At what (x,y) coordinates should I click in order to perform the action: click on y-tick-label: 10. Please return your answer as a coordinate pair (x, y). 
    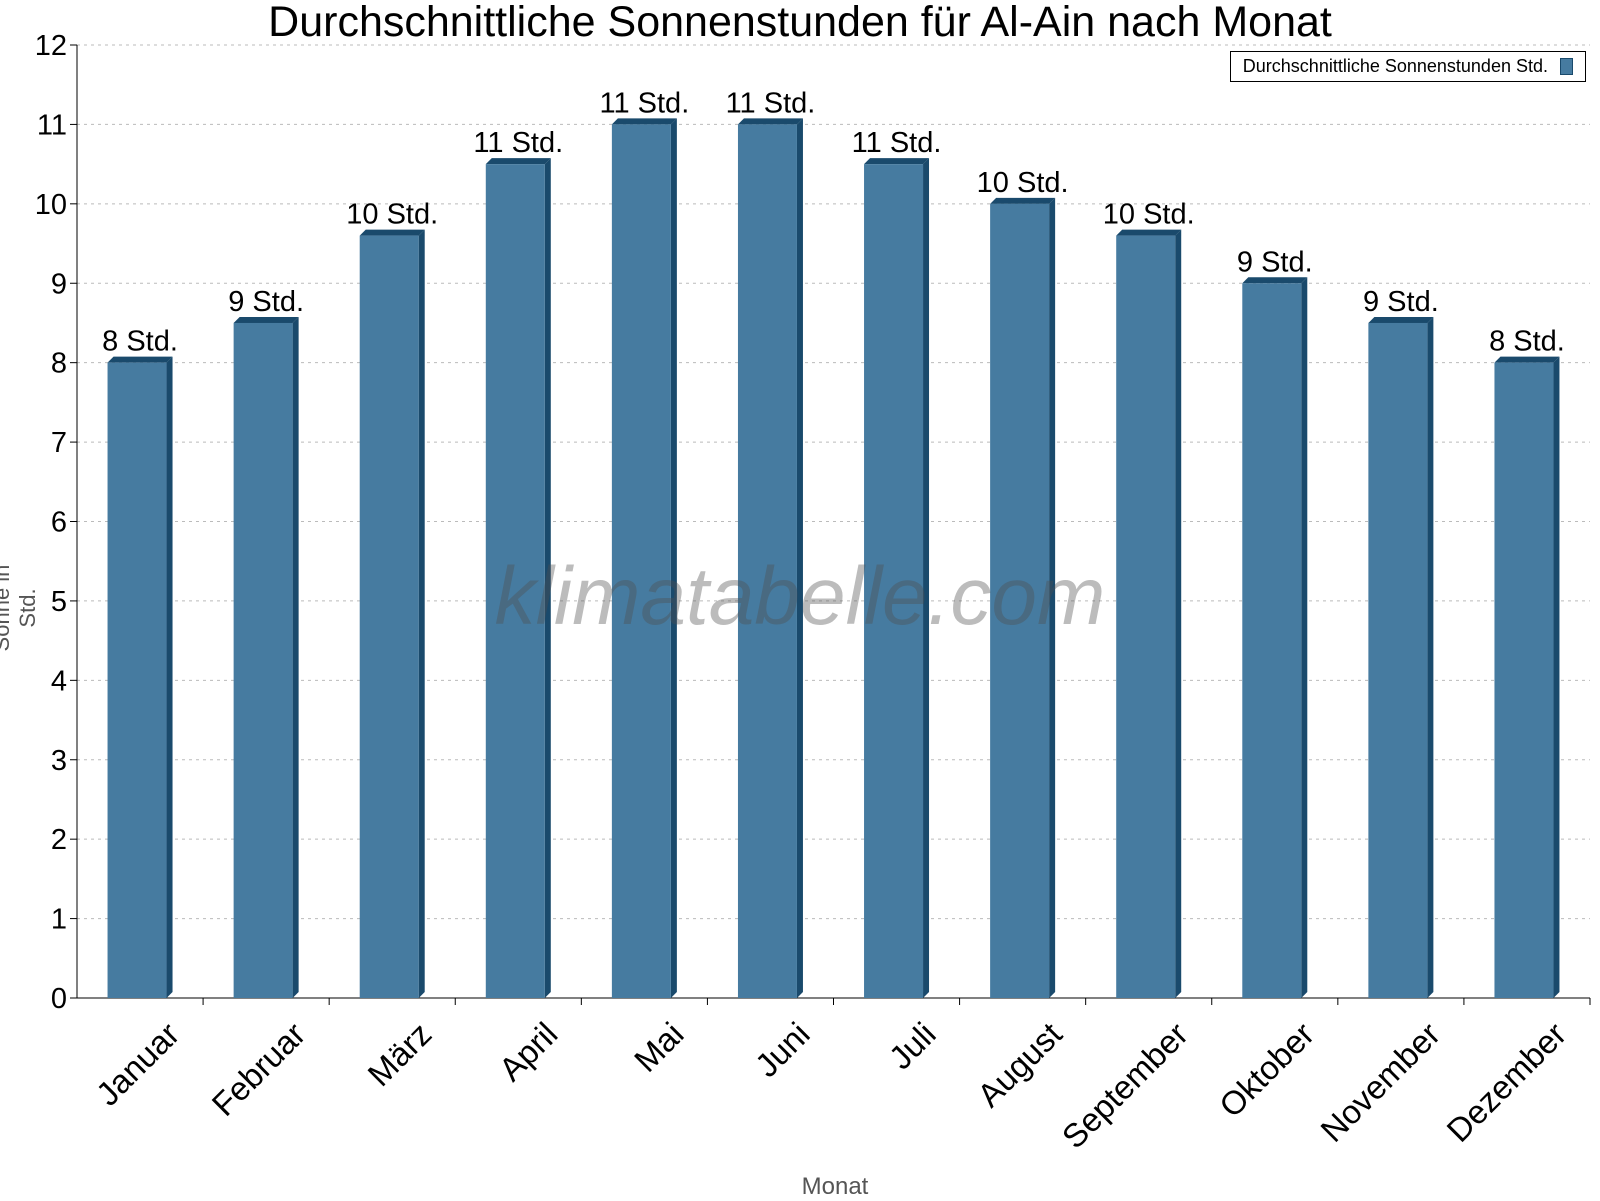
    Looking at the image, I should click on (51, 205).